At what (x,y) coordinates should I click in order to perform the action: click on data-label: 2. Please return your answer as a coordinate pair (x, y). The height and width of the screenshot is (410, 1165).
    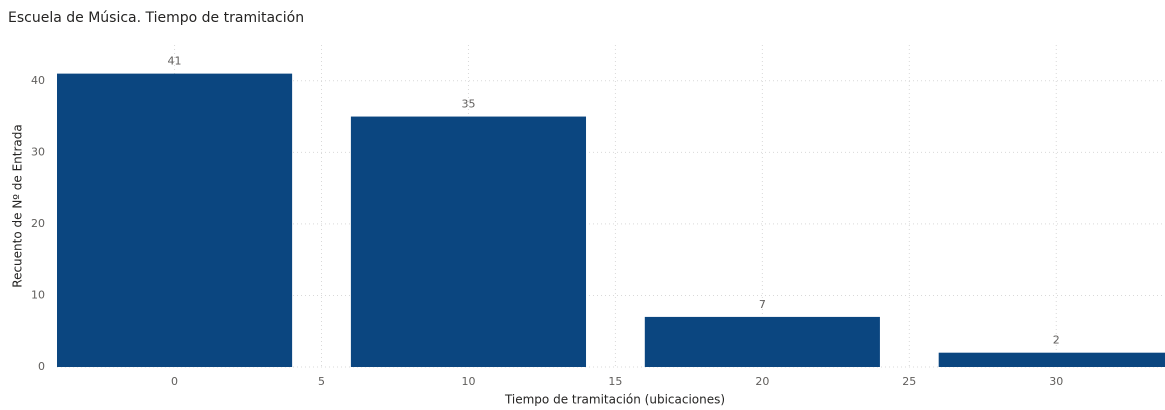
    Looking at the image, I should click on (1056, 340).